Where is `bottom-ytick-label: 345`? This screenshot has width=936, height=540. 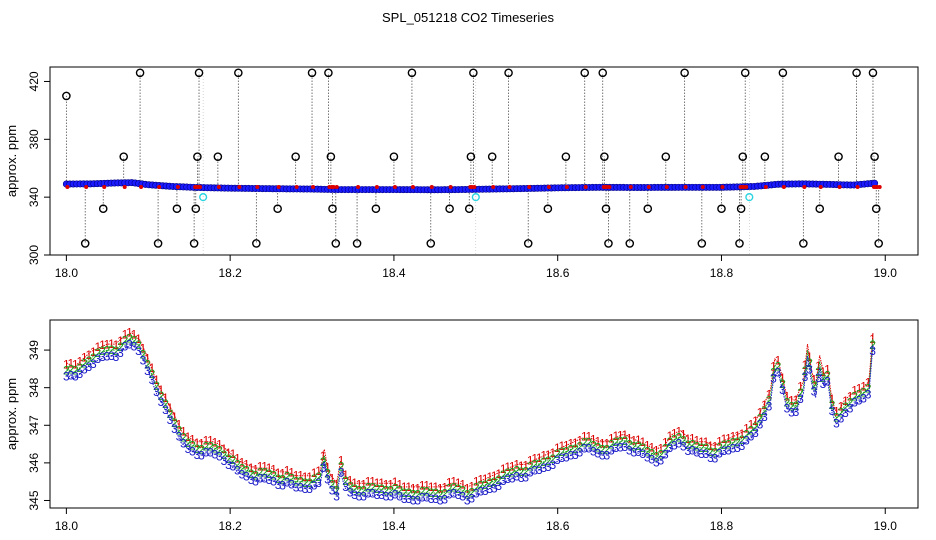
bottom-ytick-label: 345 is located at coordinates (34, 500).